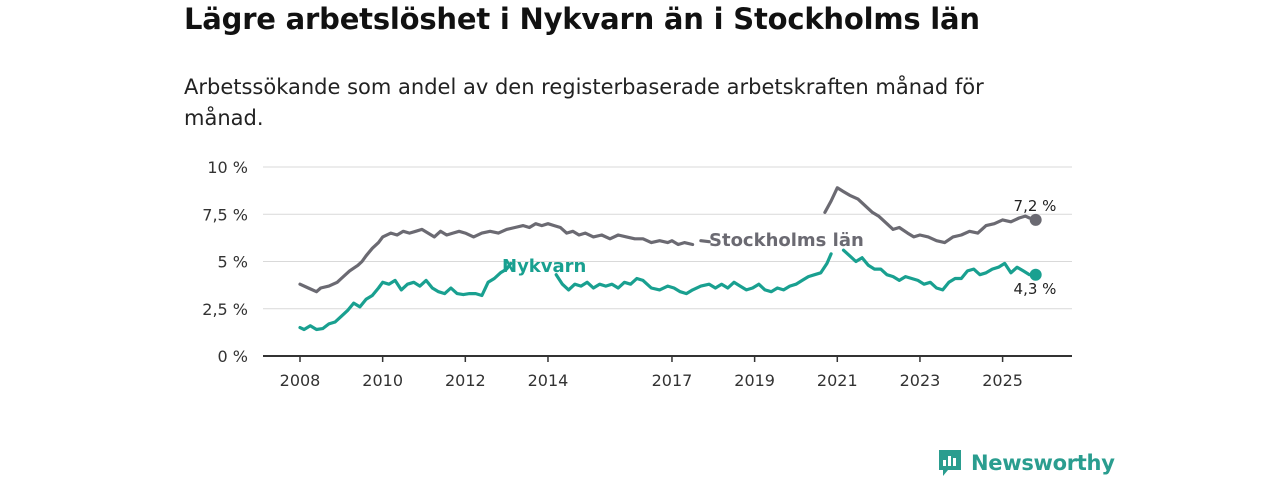  What do you see at coordinates (300, 380) in the screenshot?
I see `x-tick-label: 2008` at bounding box center [300, 380].